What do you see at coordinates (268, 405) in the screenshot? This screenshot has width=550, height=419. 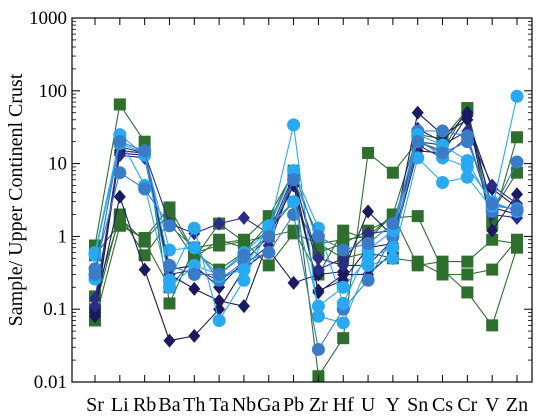 I see `x-category-label: Ga` at bounding box center [268, 405].